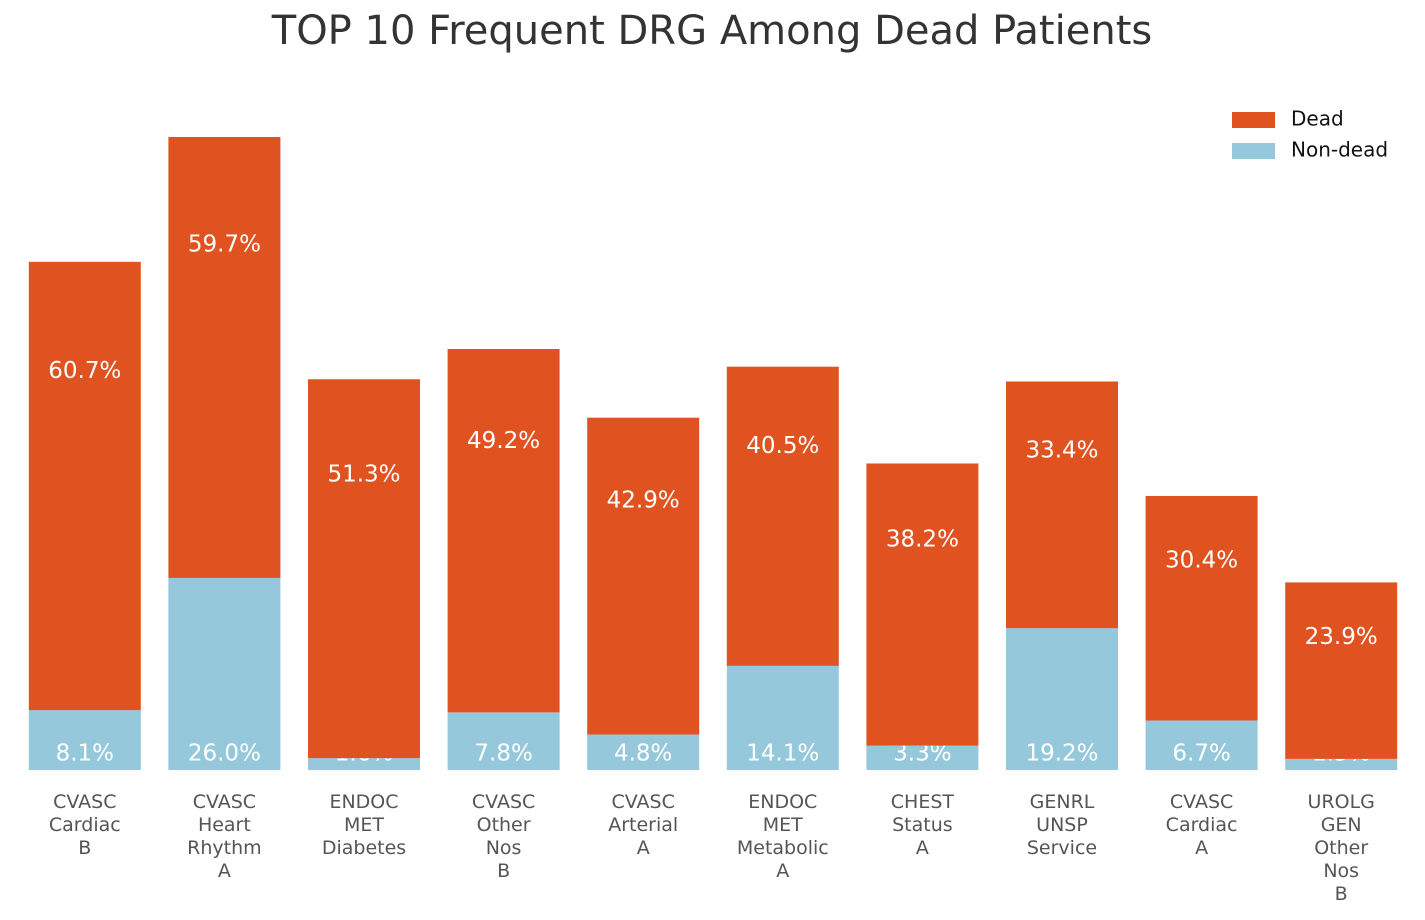  I want to click on legend-label: Non-dead, so click(1339, 150).